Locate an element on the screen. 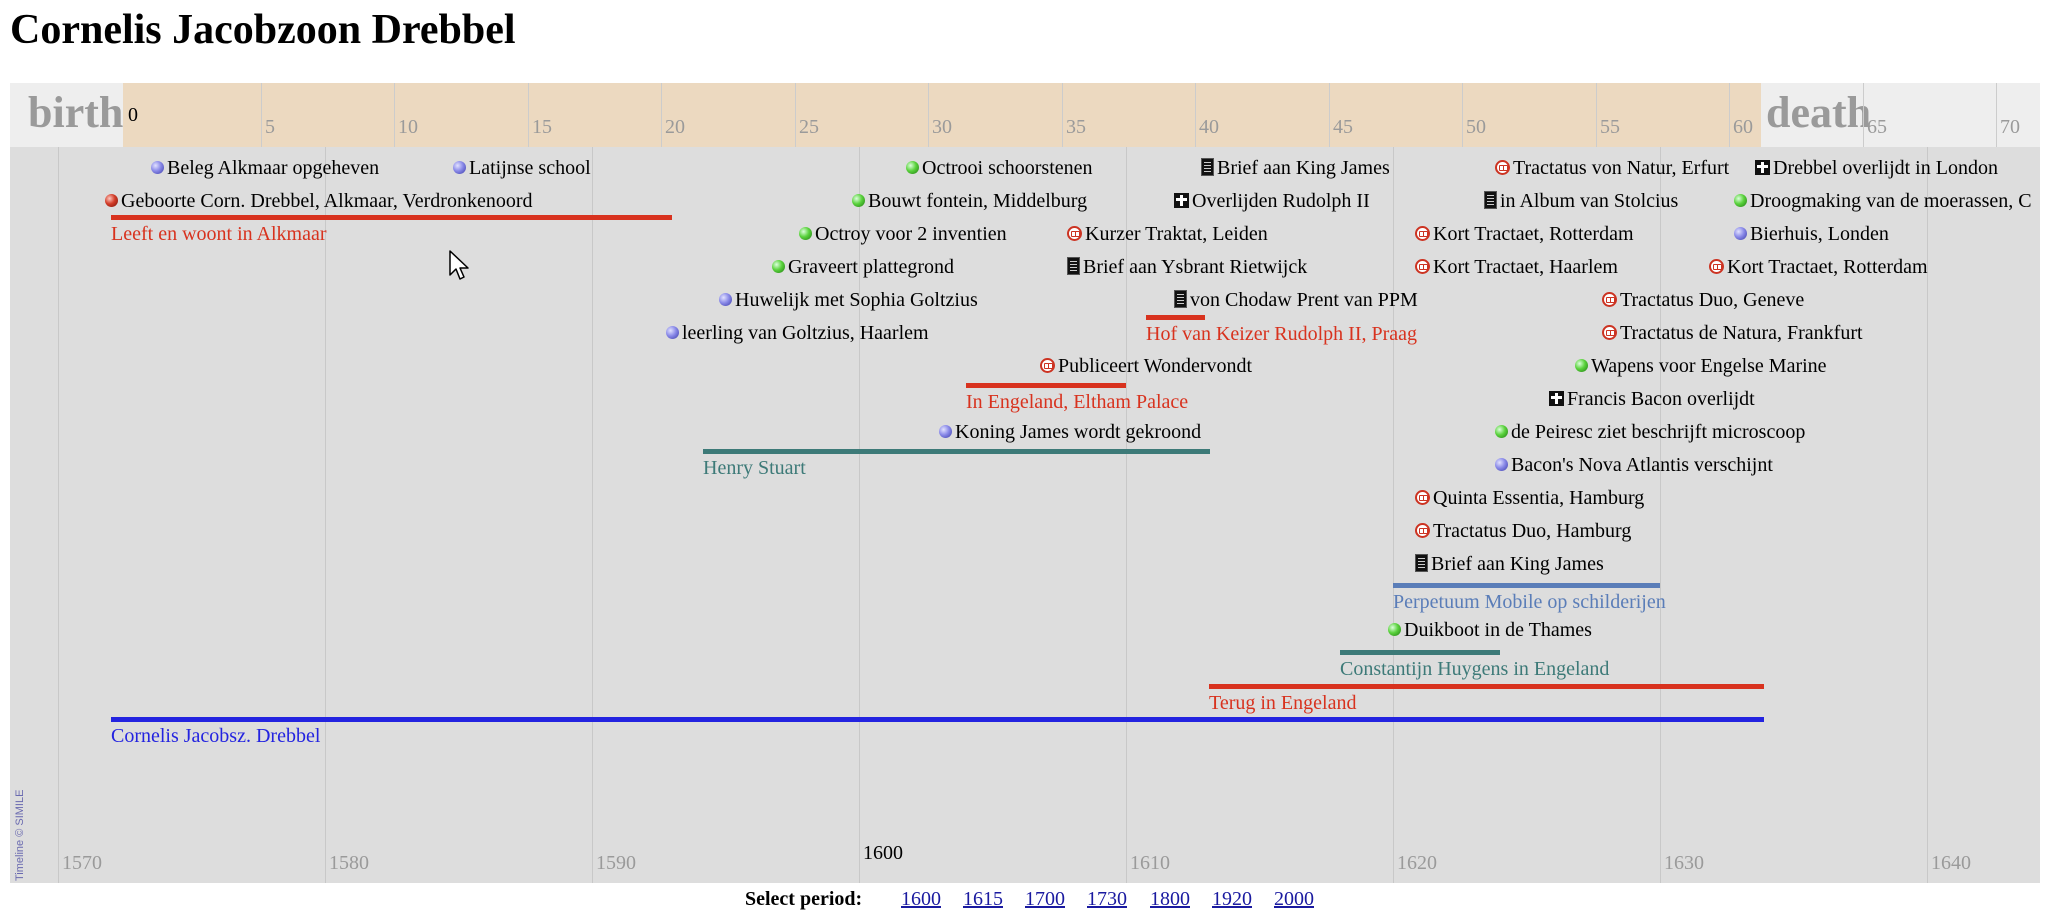 This screenshot has height=922, width=2048. timeline-event: Brief aan Ysbrant Rietwijck is located at coordinates (1187, 268).